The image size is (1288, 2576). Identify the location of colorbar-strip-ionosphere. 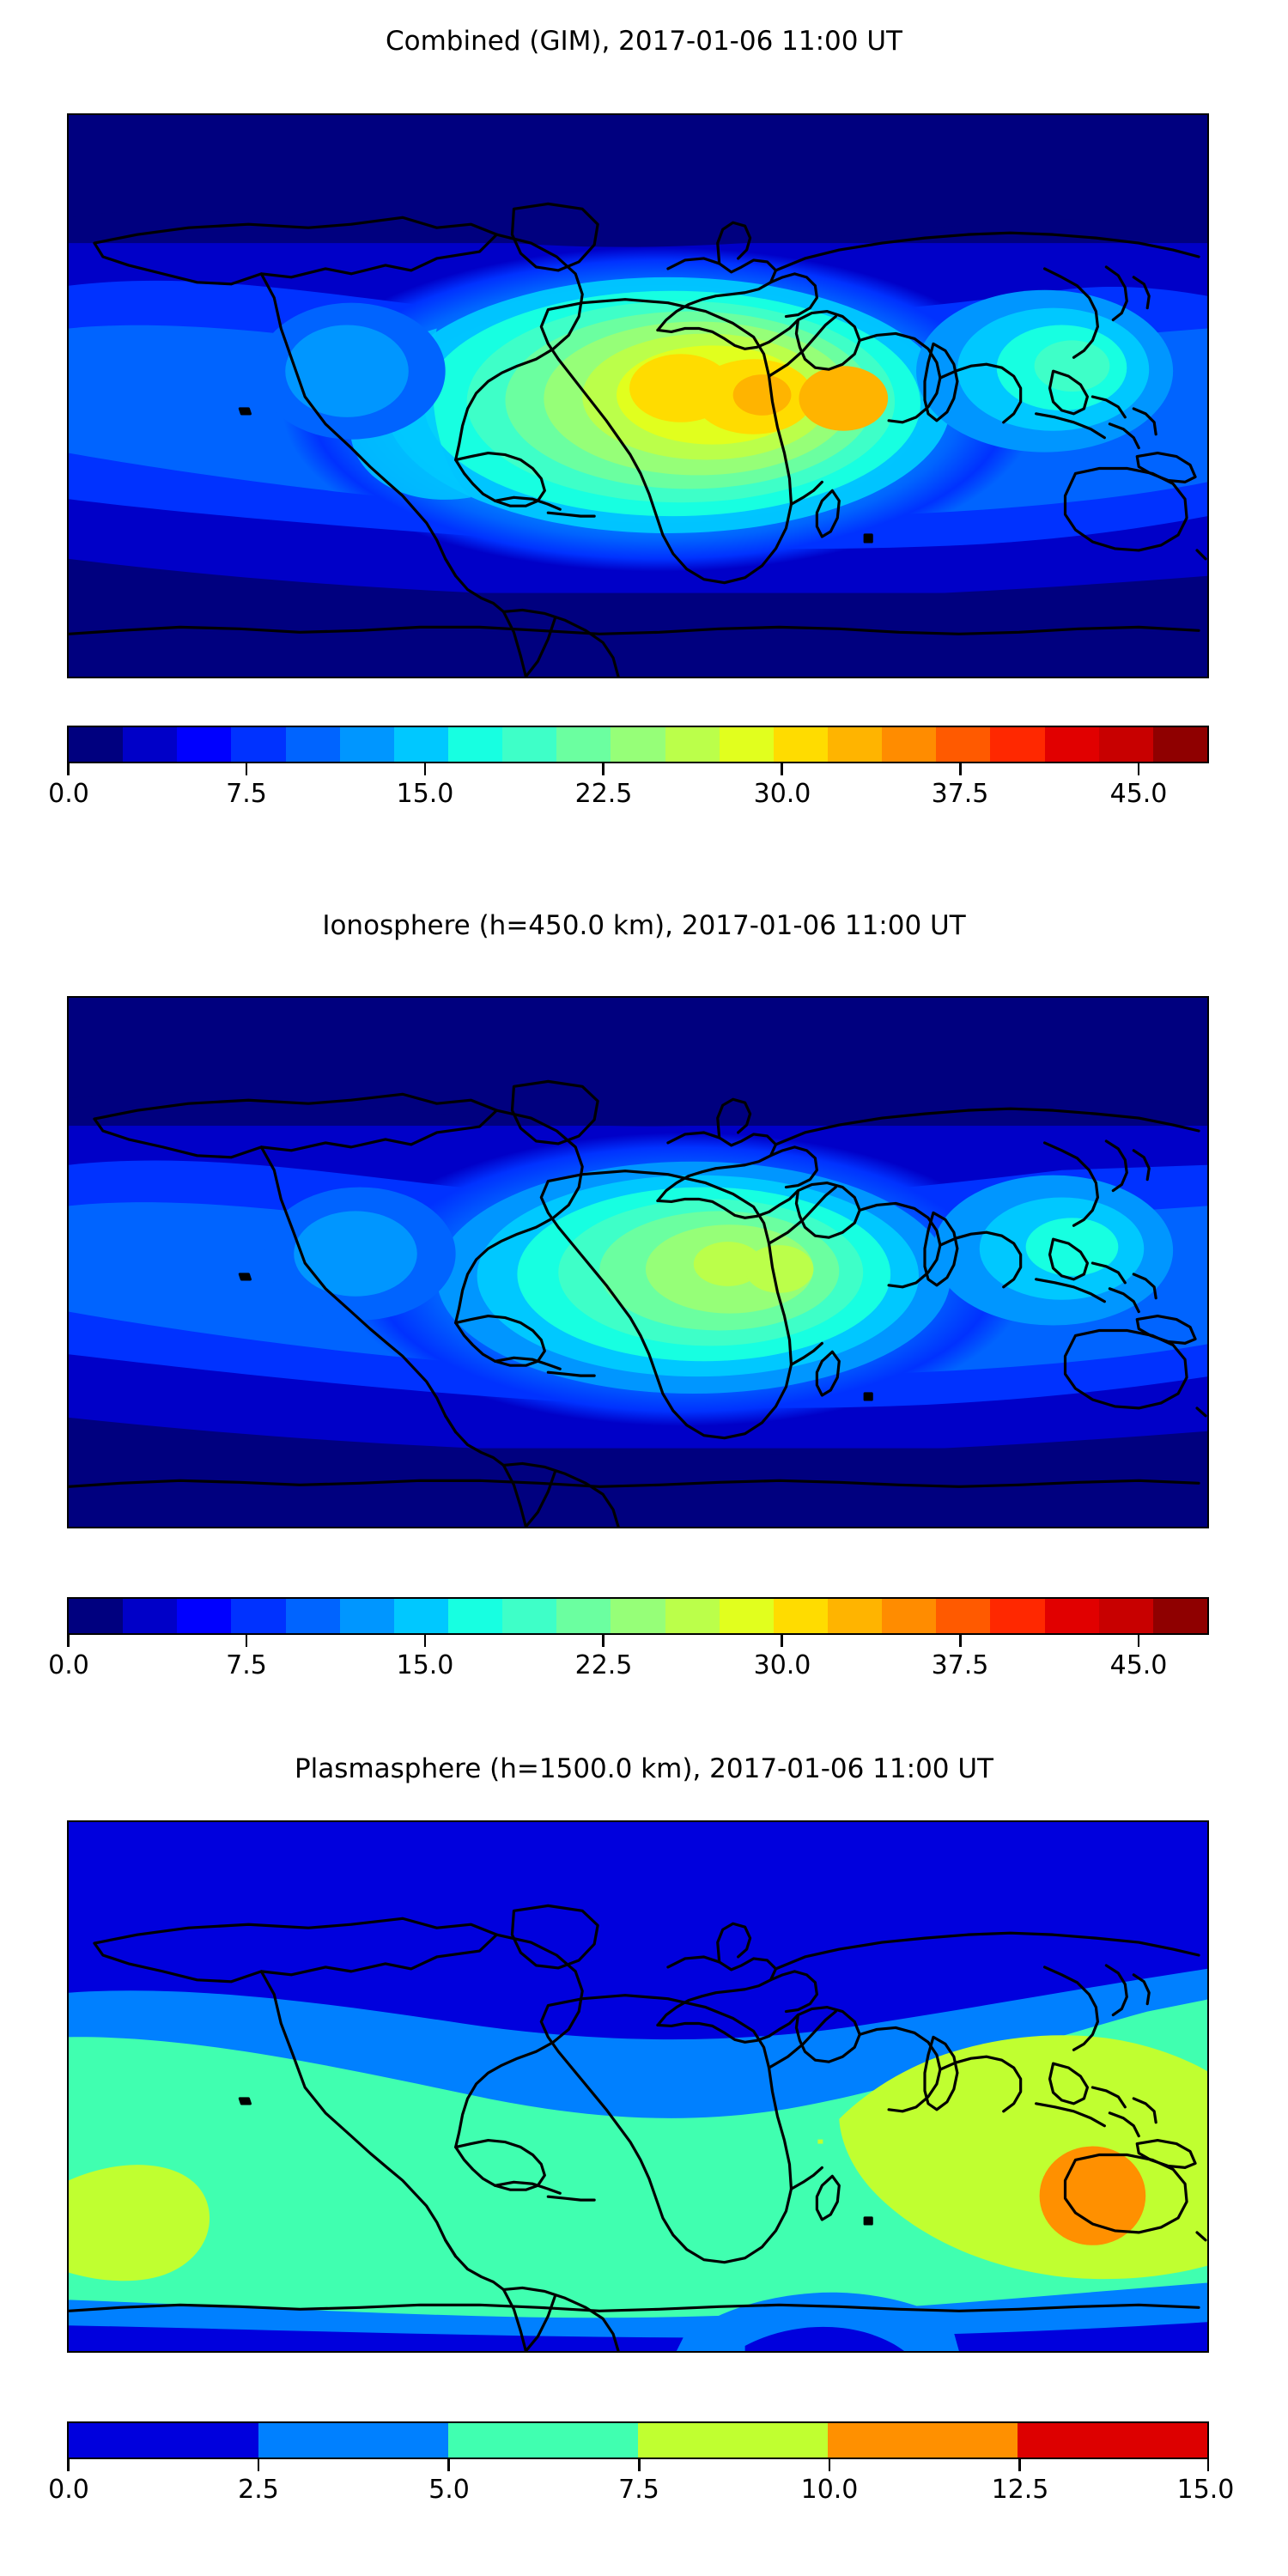
(638, 1616).